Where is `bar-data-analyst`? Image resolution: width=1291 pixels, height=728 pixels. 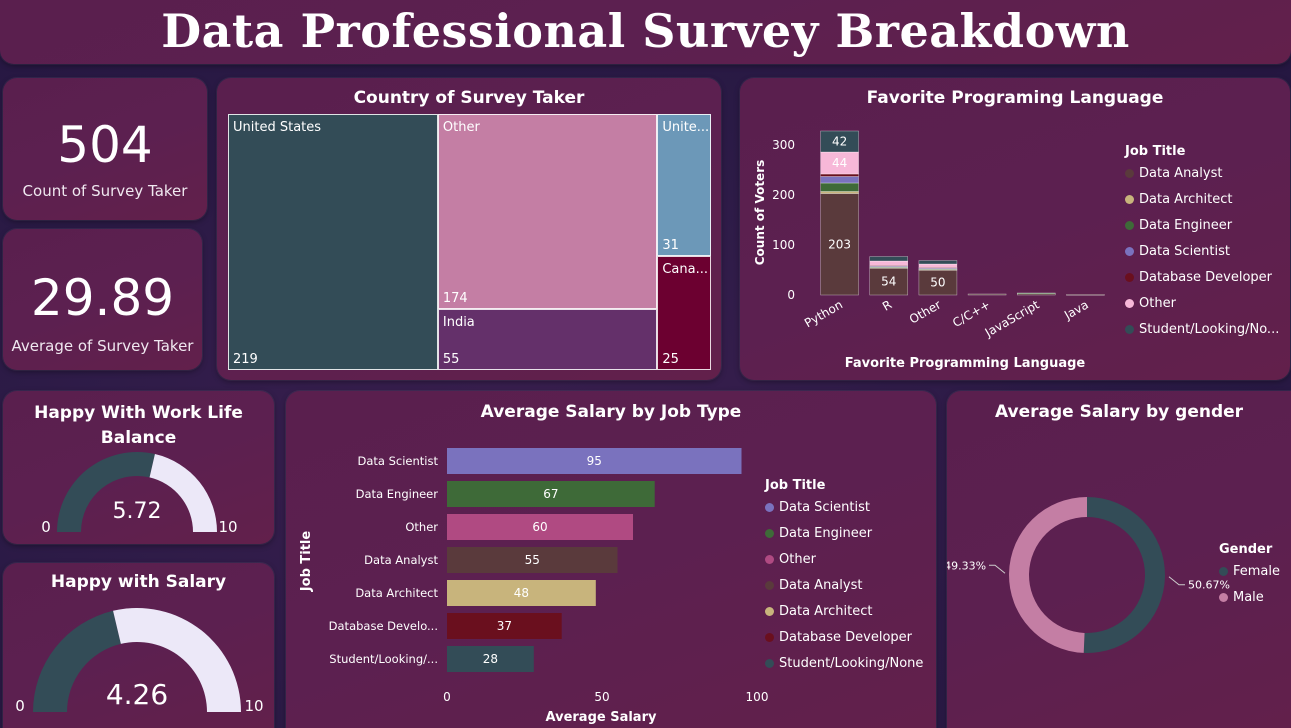
bar-data-analyst is located at coordinates (532, 560).